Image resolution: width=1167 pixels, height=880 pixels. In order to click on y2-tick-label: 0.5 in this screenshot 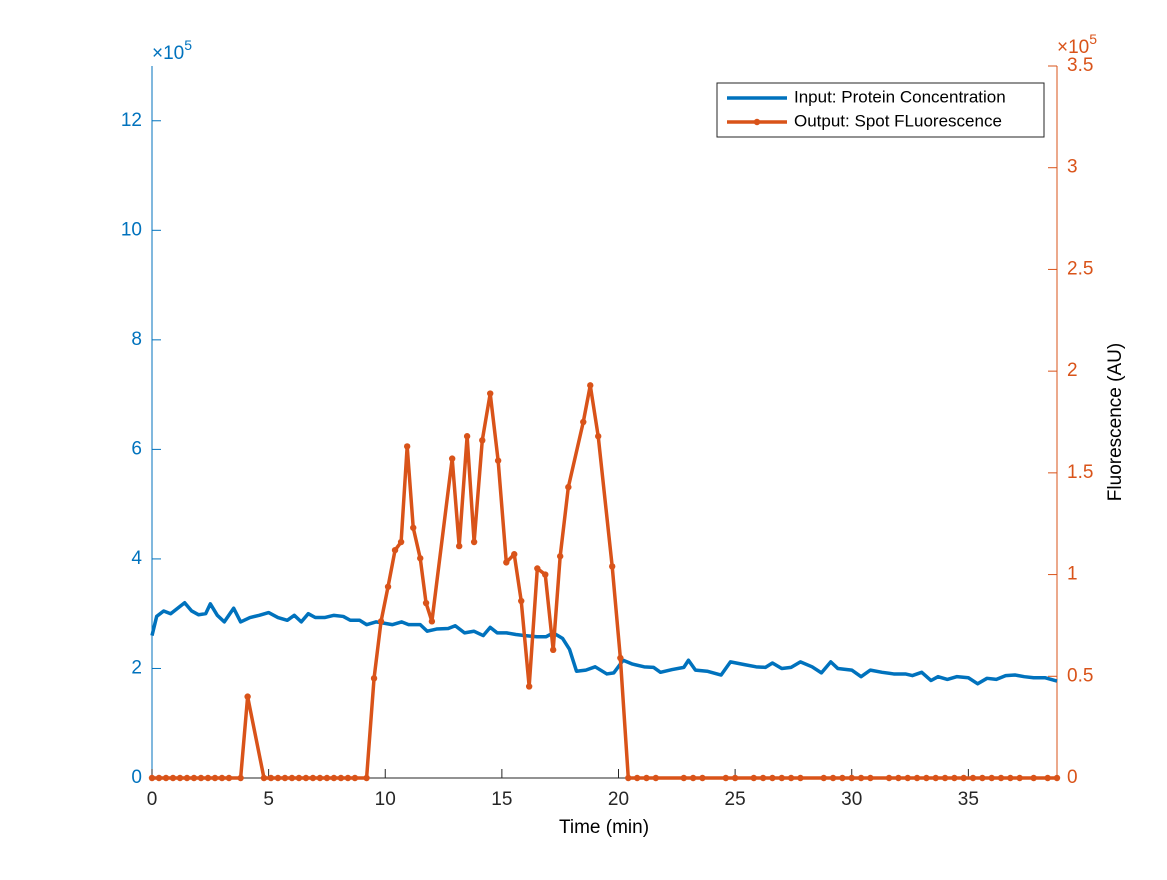, I will do `click(1080, 675)`.